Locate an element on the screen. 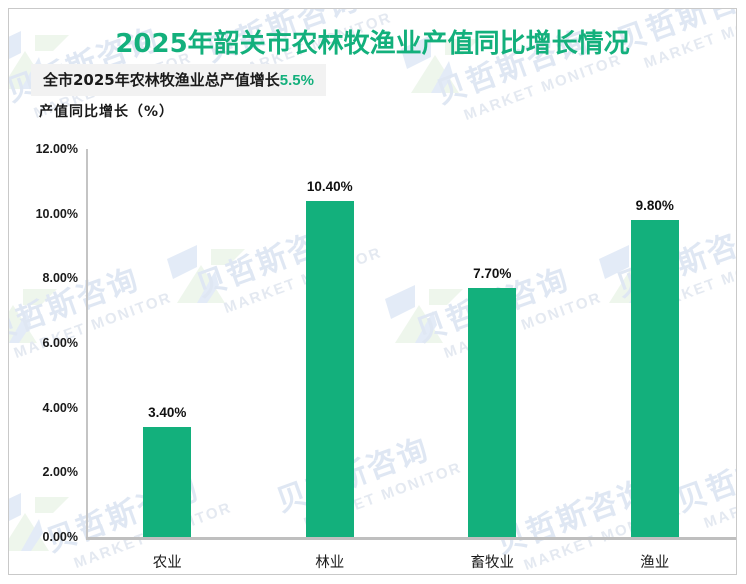 The width and height of the screenshot is (746, 584). y-axis-line is located at coordinates (87, 344).